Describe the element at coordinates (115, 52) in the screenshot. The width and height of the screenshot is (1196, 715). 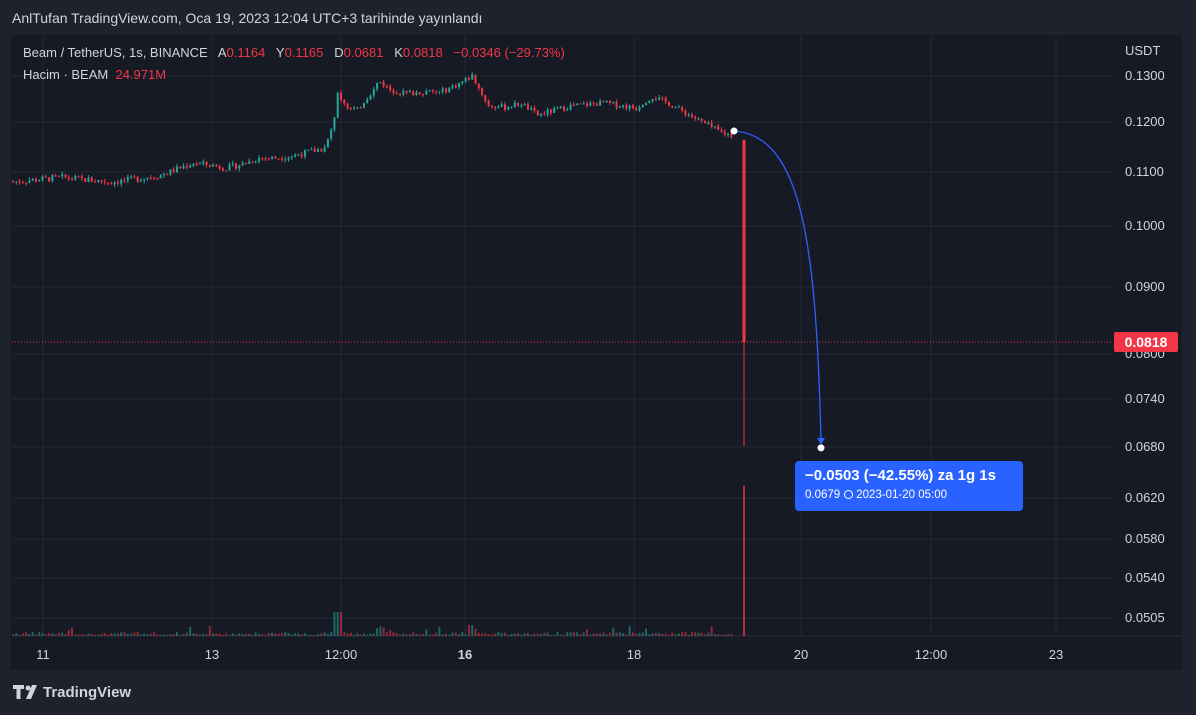
I see `symbol-label: Beam / TetherUS, 1s, BINANCE` at that location.